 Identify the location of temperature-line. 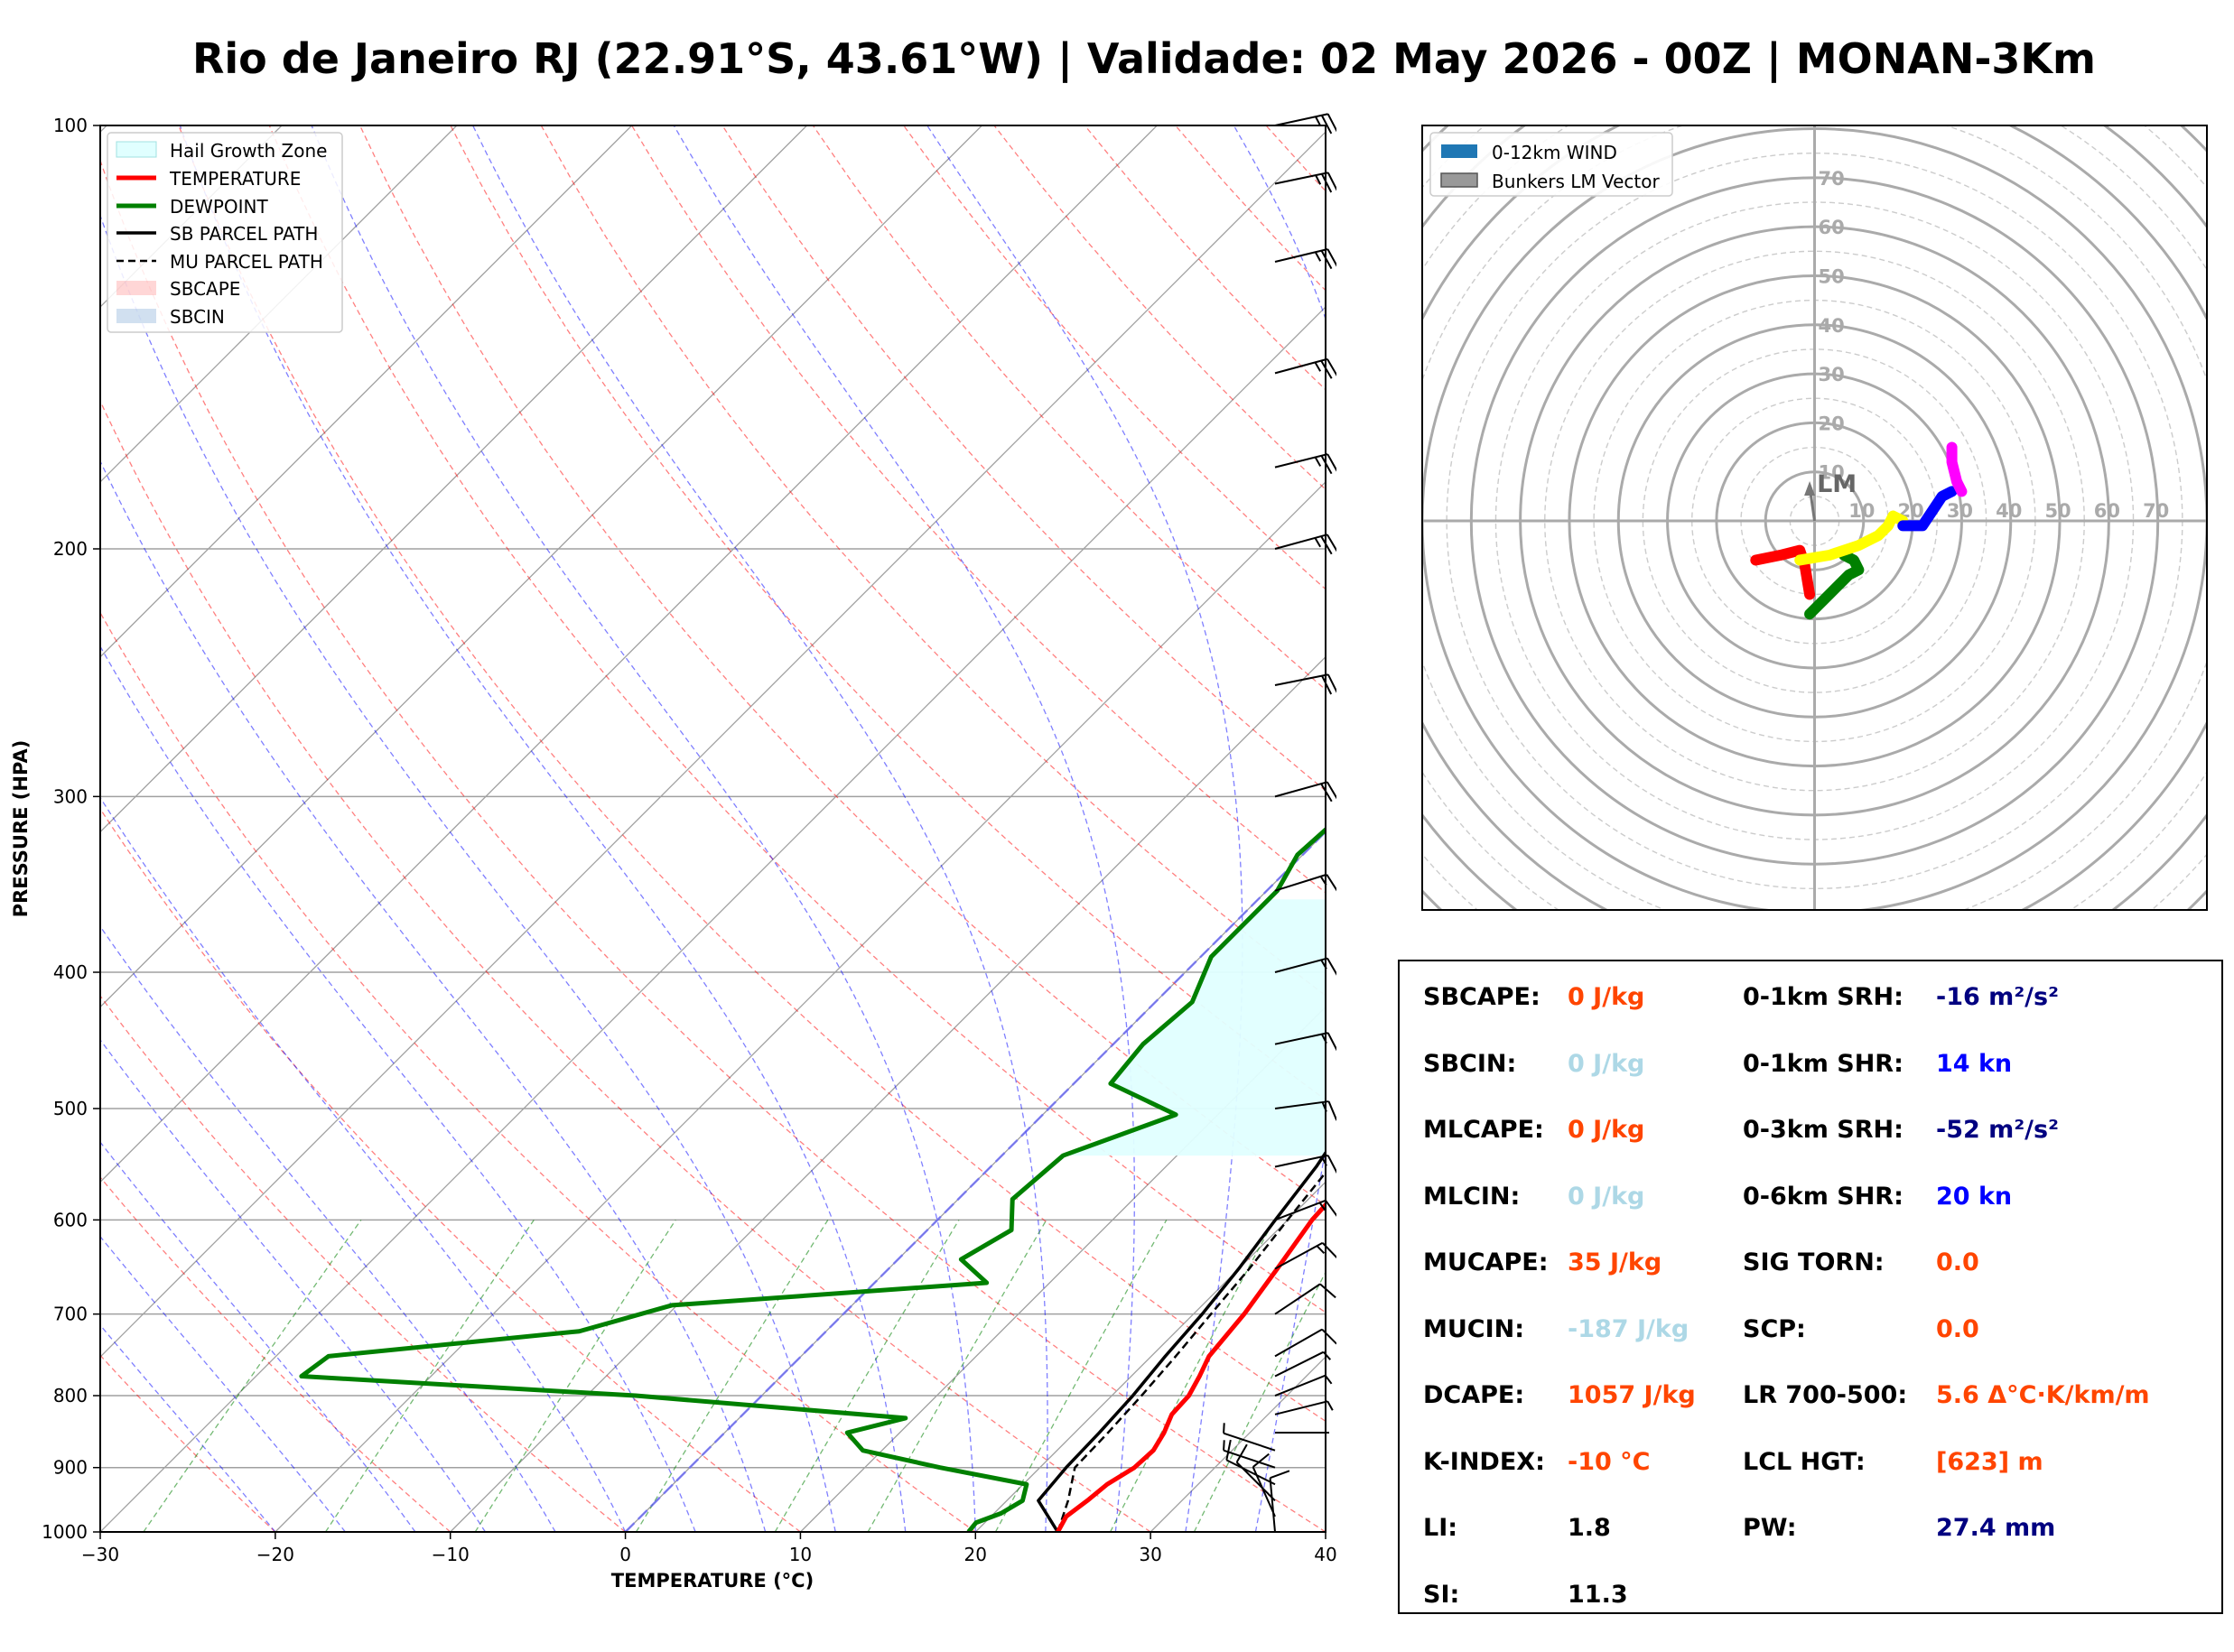
(1191, 1367).